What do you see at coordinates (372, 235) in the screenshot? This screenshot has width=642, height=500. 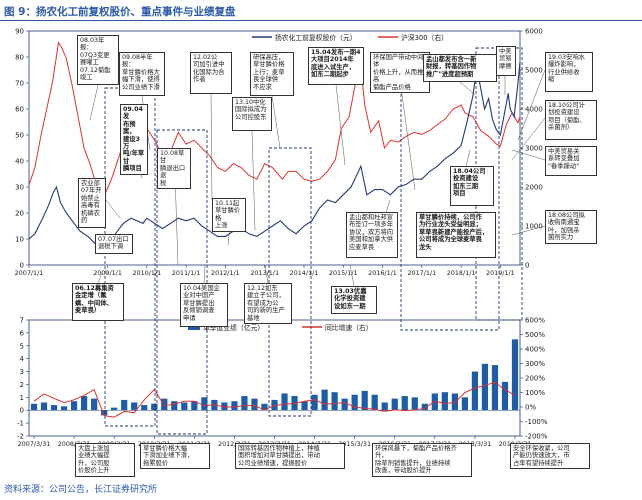 I see `annotation-note-n17: 孟山都和杜邦宣 布签订一项多年 协议，双方将向 美国和加拿大供 应麦草畏` at bounding box center [372, 235].